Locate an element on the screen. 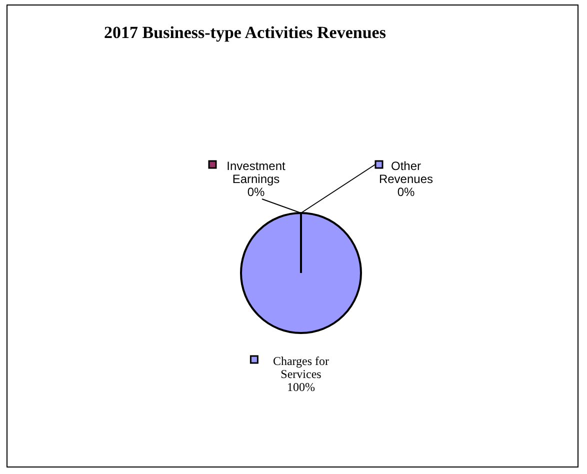 The height and width of the screenshot is (474, 587). legend-label: Investment Earnings is located at coordinates (256, 172).